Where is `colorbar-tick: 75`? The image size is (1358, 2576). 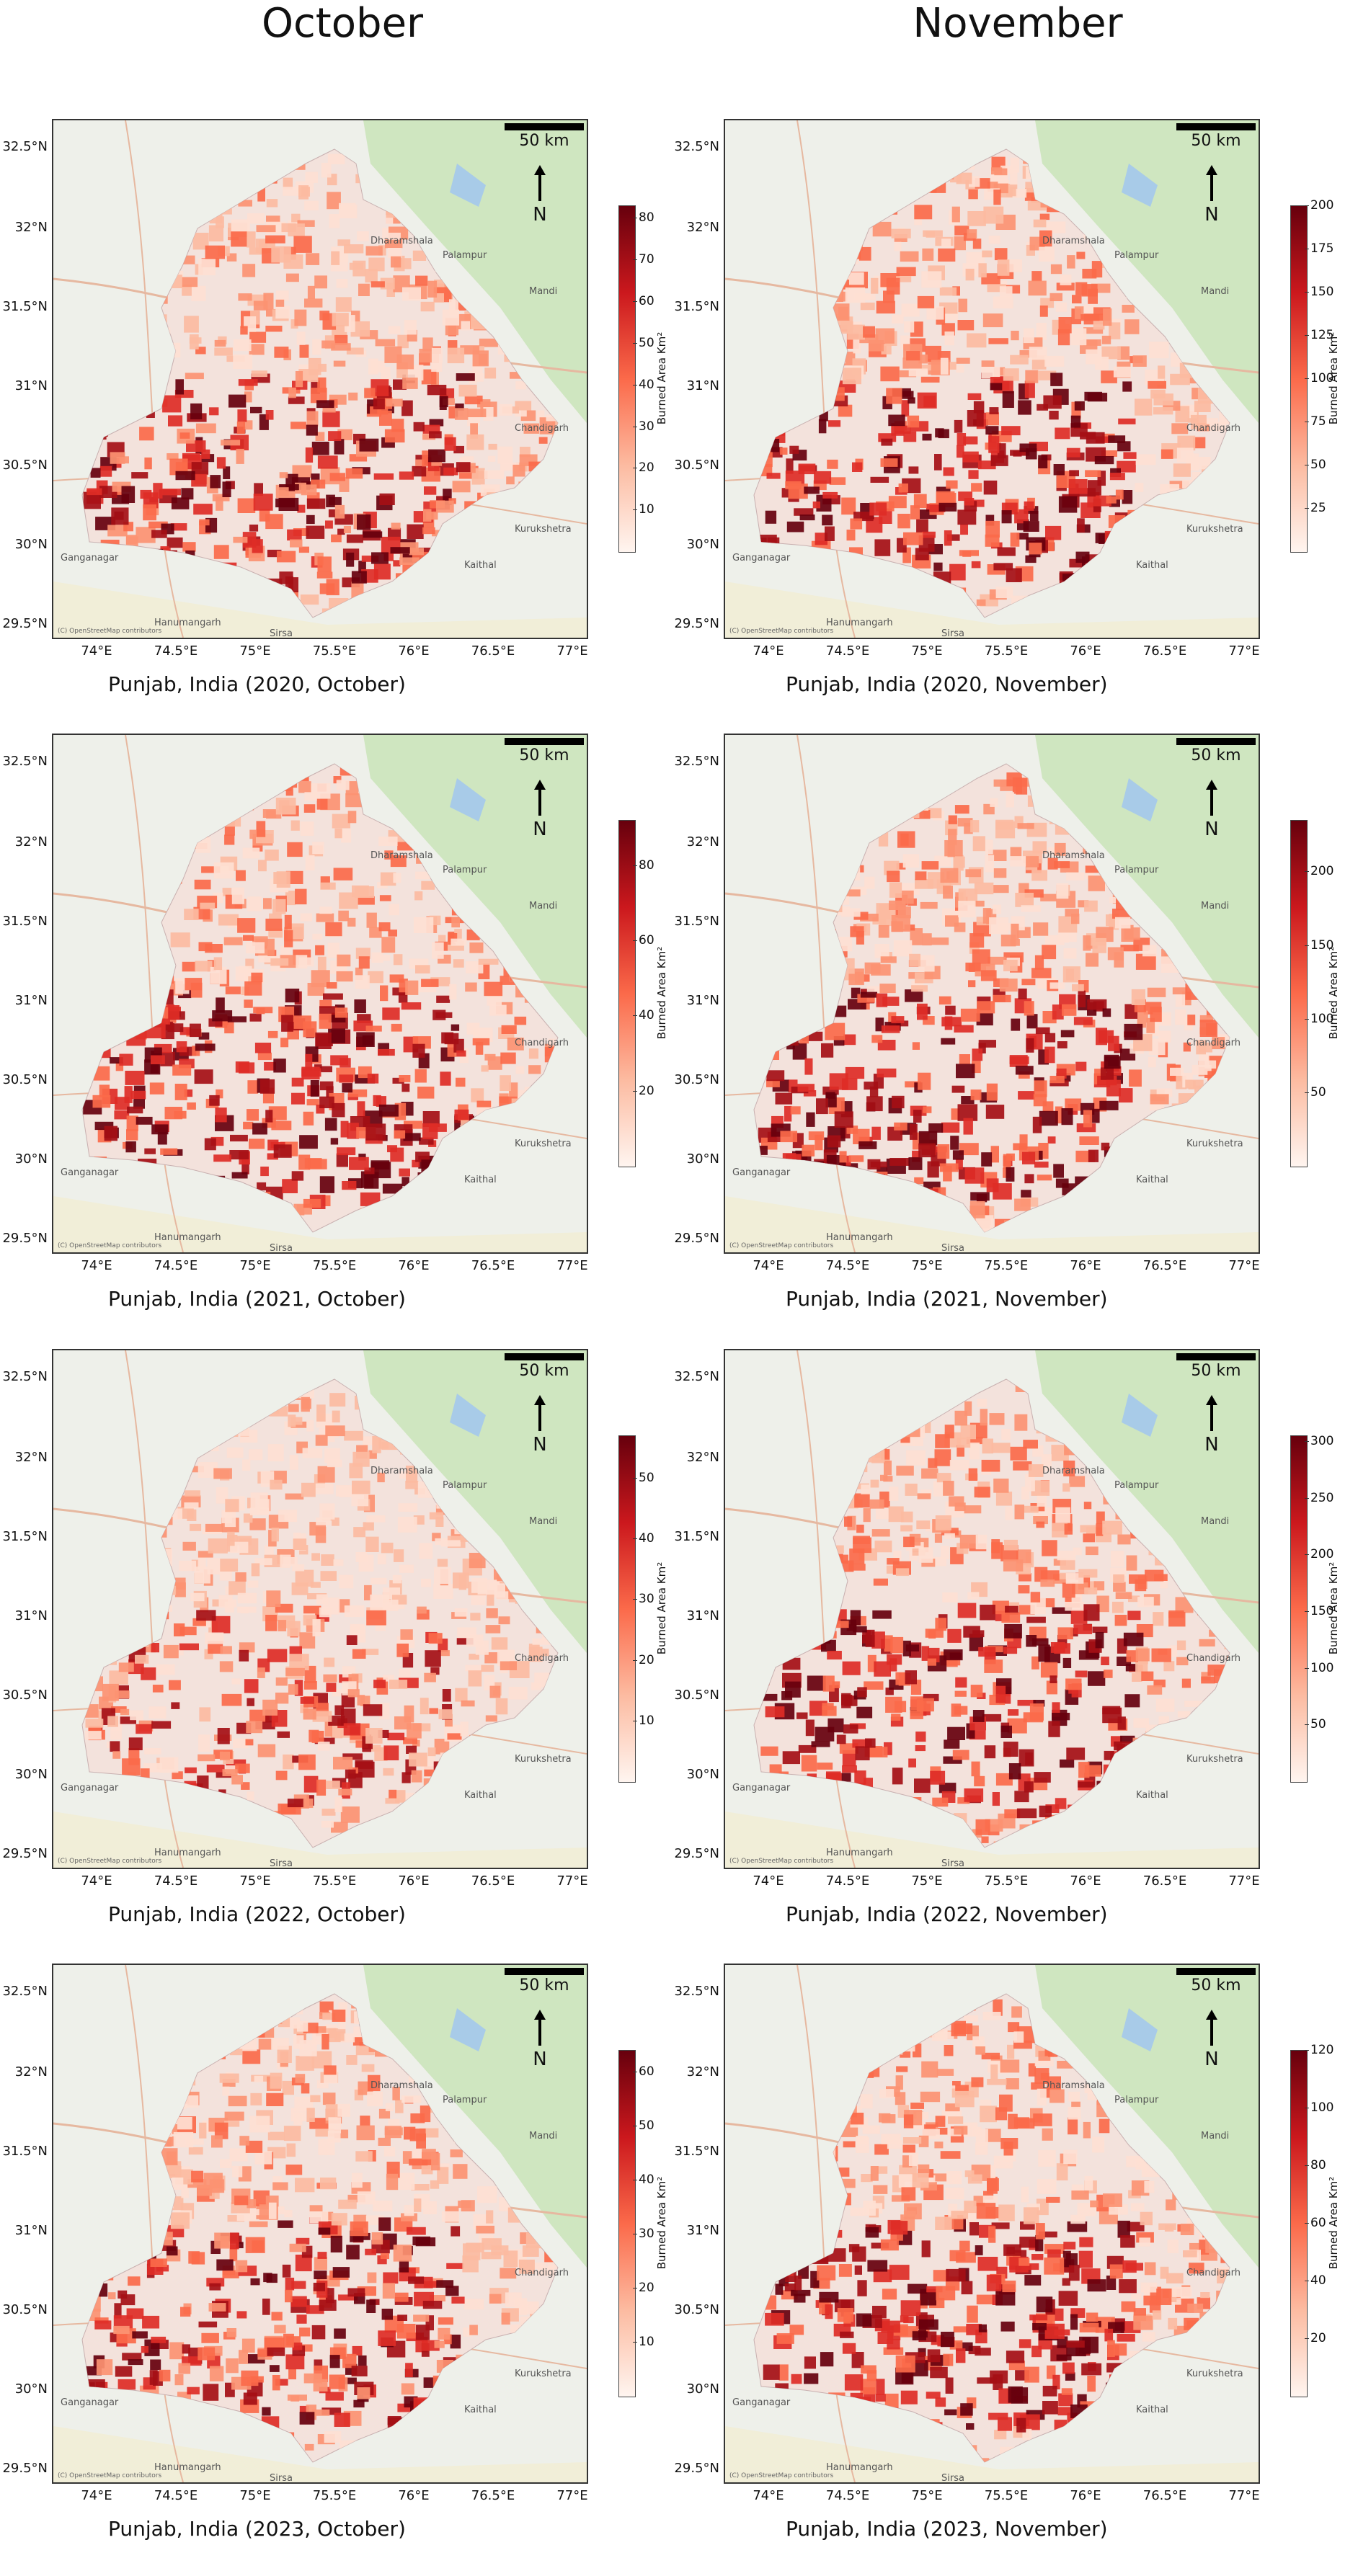
colorbar-tick: 75 is located at coordinates (1318, 421).